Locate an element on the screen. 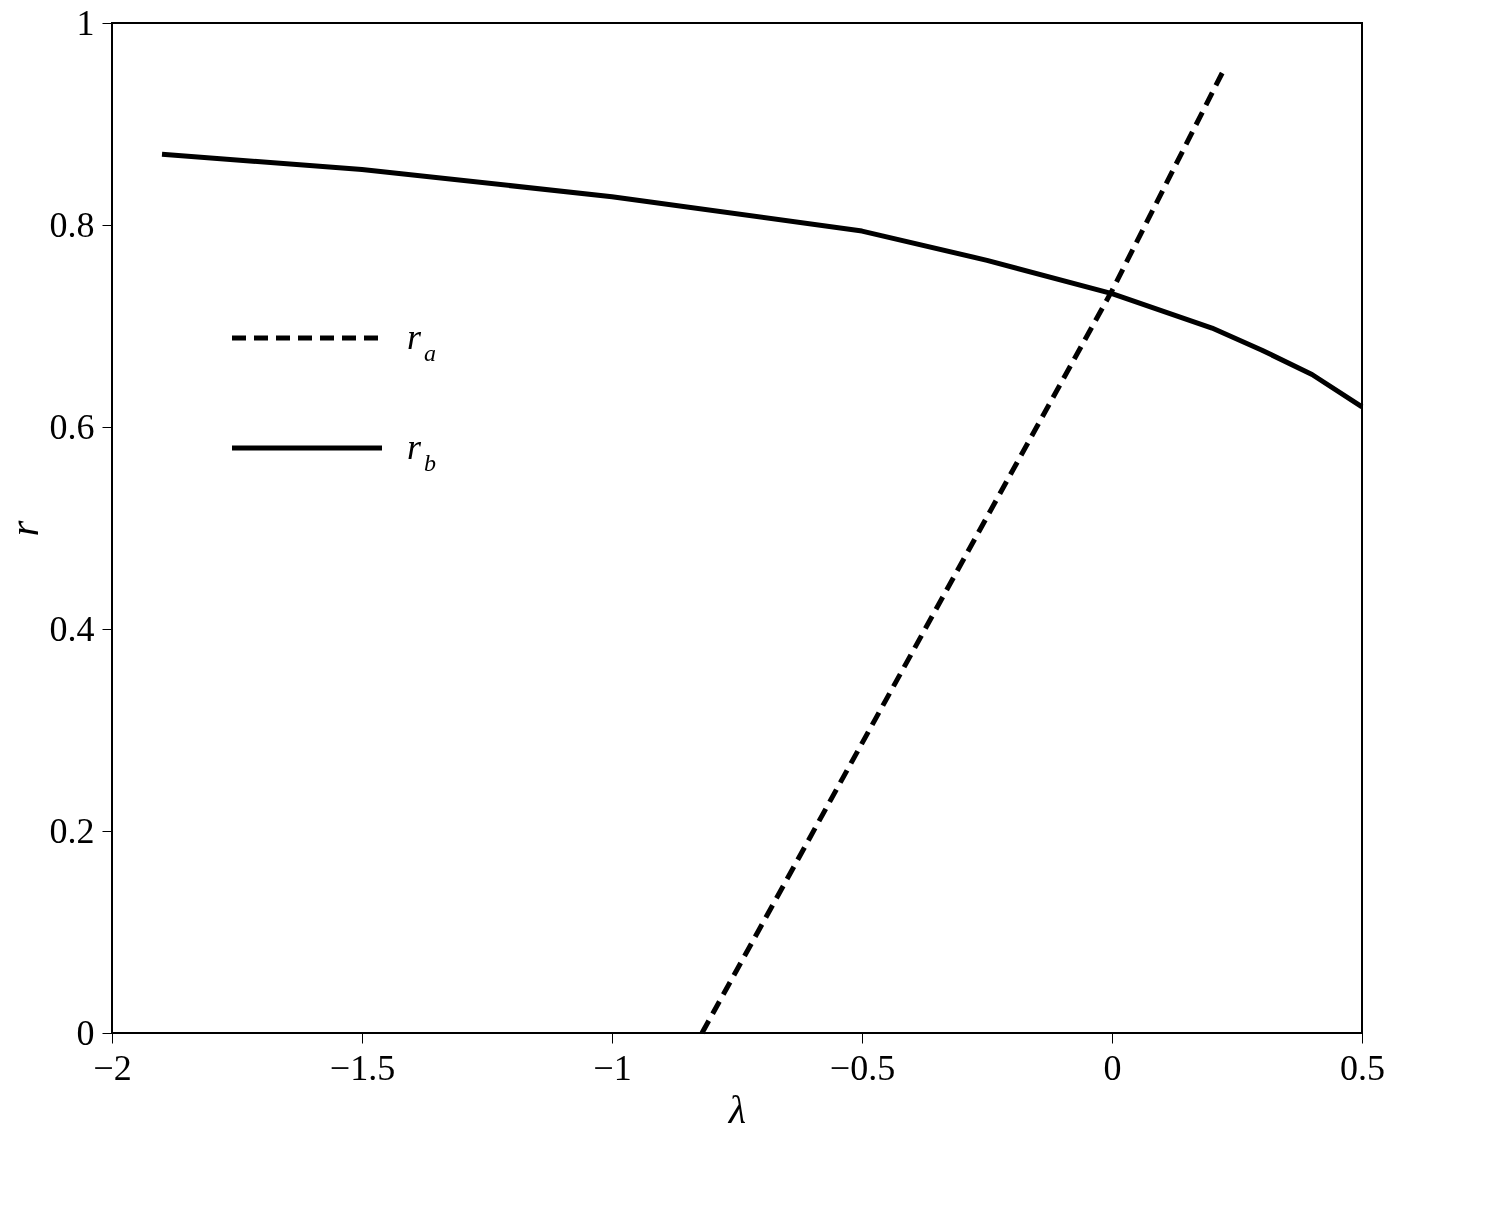 This screenshot has height=1230, width=1506. y-tick-label: 1 is located at coordinates (85, 22).